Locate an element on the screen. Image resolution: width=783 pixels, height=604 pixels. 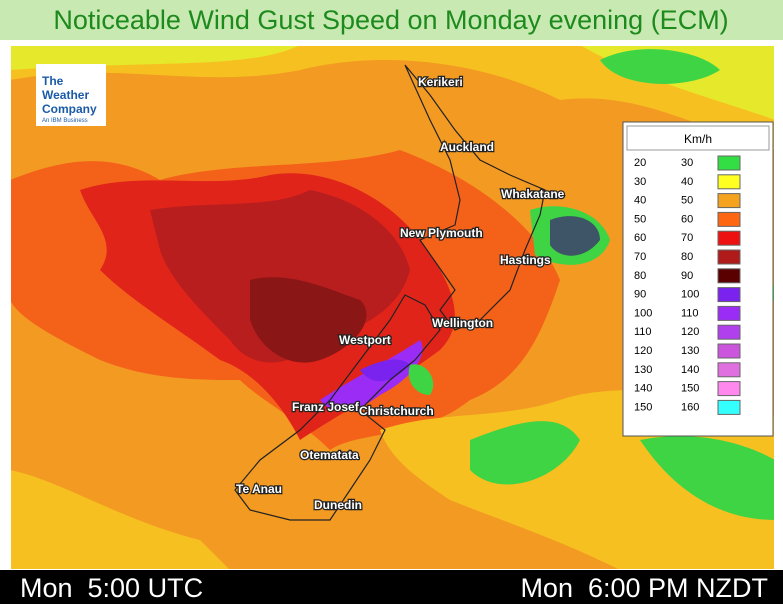
legend-box is located at coordinates (698, 279).